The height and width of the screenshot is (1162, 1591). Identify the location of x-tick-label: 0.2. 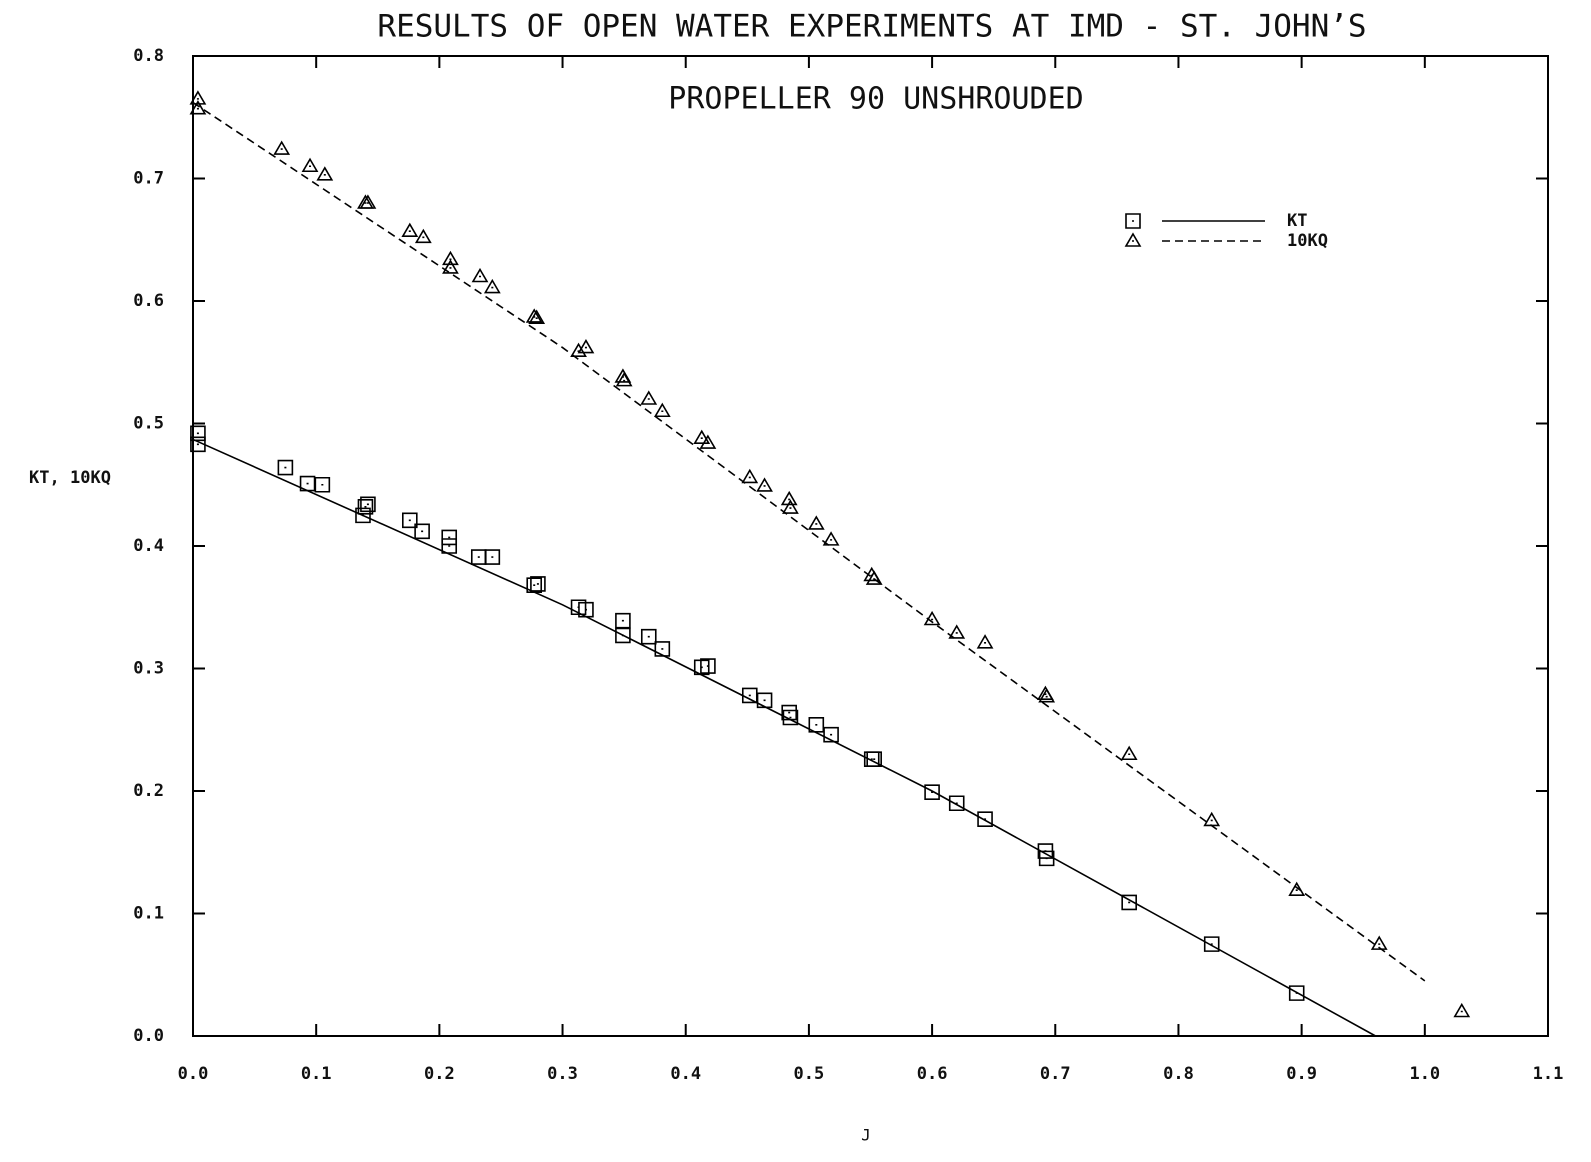
(439, 1074).